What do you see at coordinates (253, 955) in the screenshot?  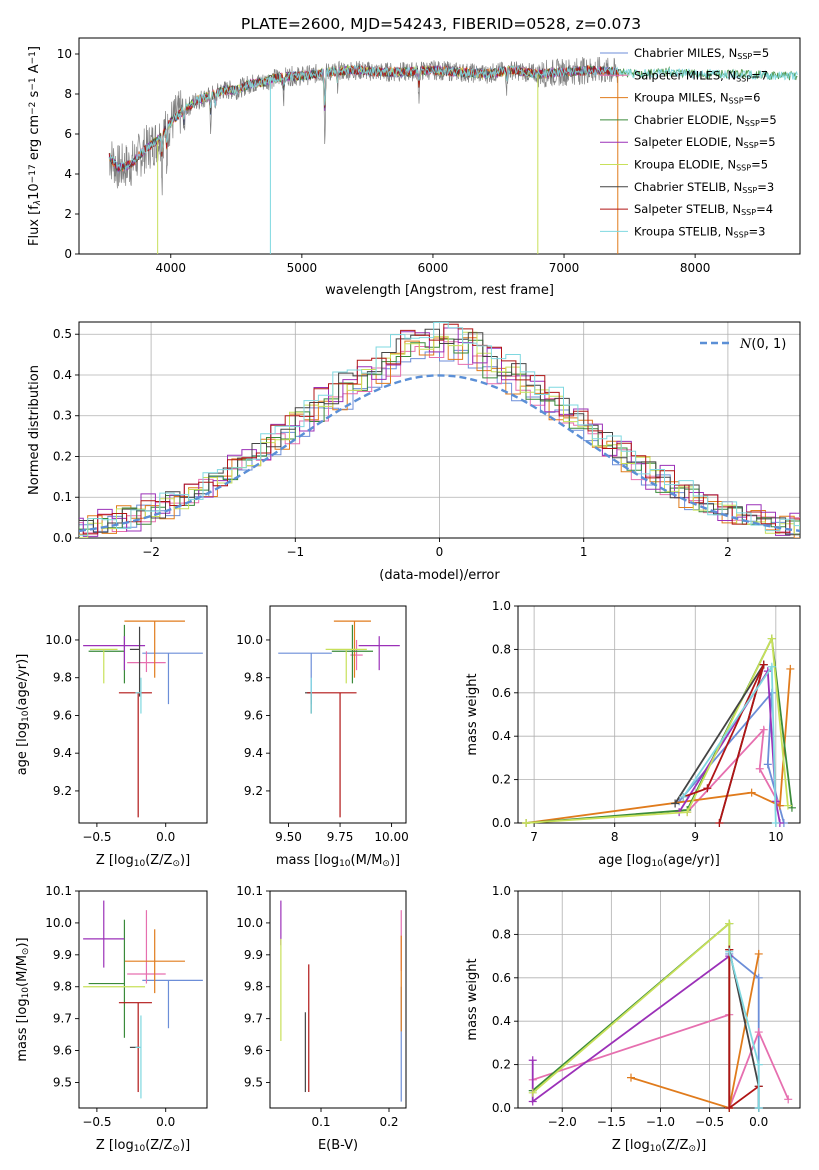 I see `y-tick-label: 9.9` at bounding box center [253, 955].